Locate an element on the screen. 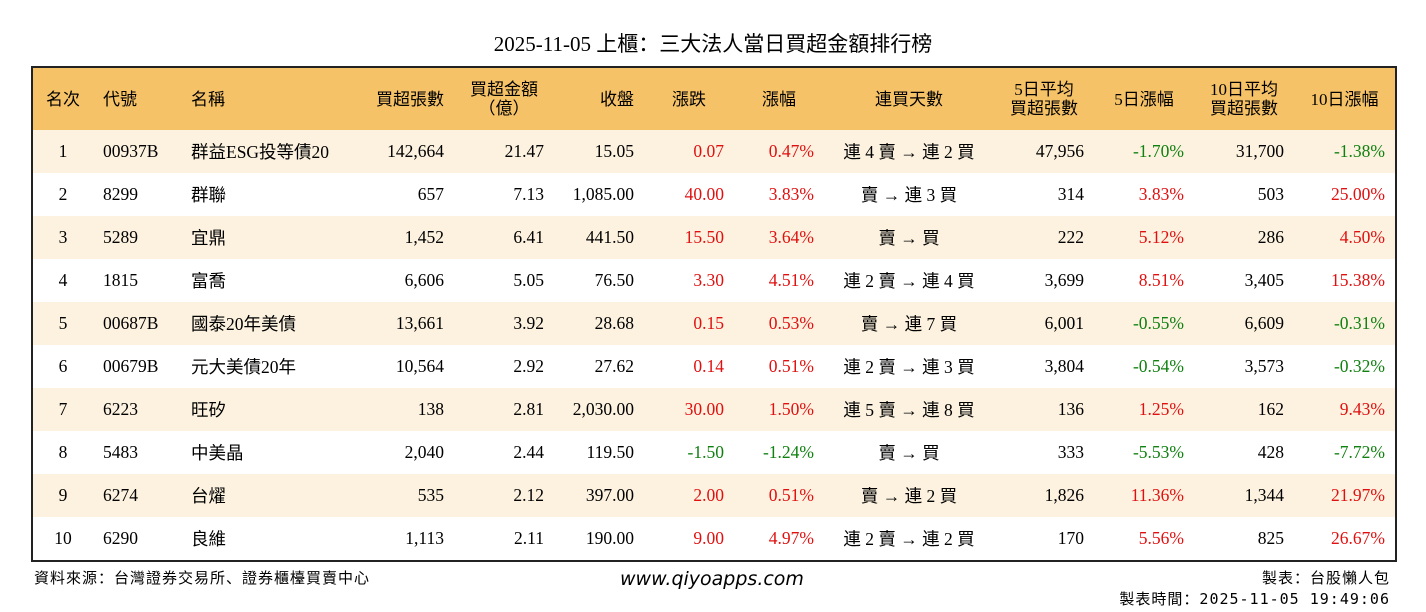 The image size is (1426, 612). table-cell: 元大美債20年 is located at coordinates (243, 367).